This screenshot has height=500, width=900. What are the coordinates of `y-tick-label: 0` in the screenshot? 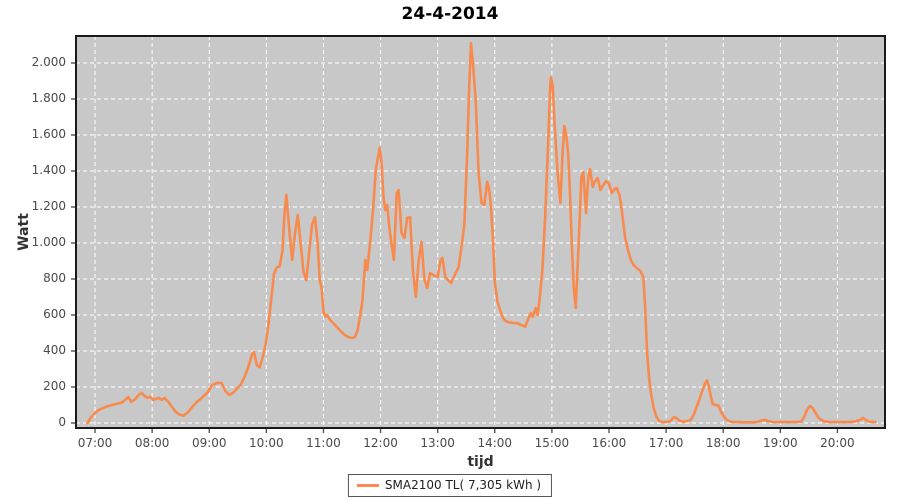 It's located at (62, 422).